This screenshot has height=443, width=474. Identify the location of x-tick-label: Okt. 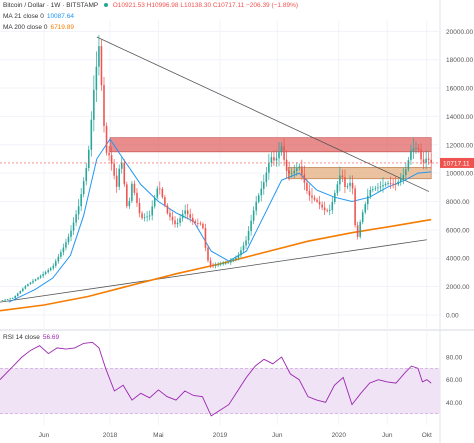
(427, 435).